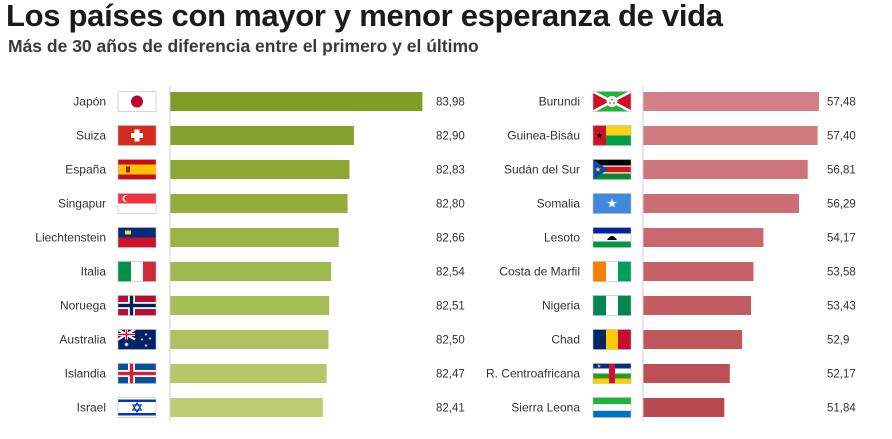 Image resolution: width=892 pixels, height=439 pixels. What do you see at coordinates (137, 135) in the screenshot?
I see `switzerland-flag-icon` at bounding box center [137, 135].